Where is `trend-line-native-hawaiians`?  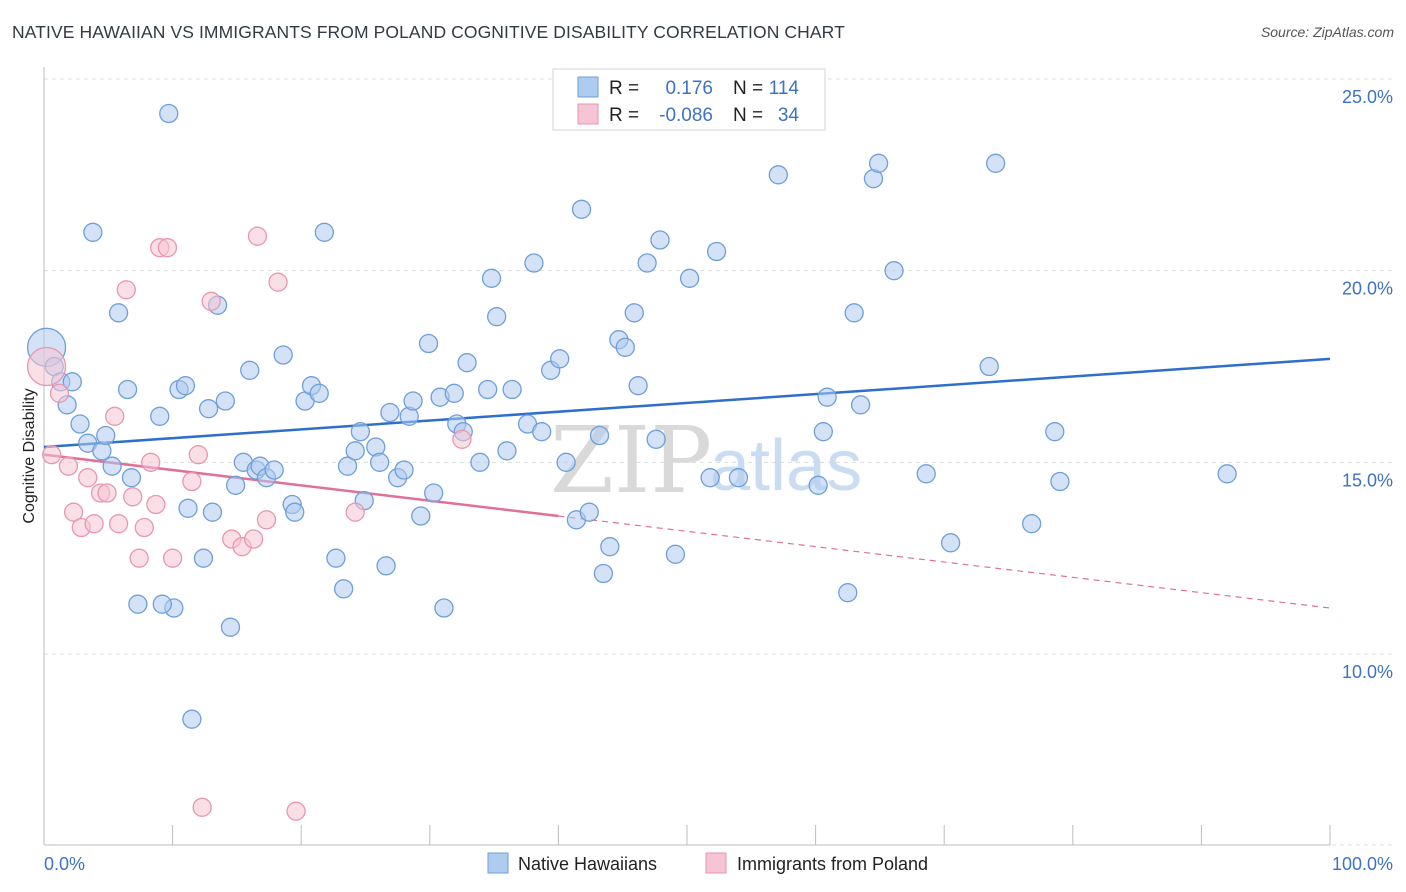
trend-line-native-hawaiians is located at coordinates (687, 403).